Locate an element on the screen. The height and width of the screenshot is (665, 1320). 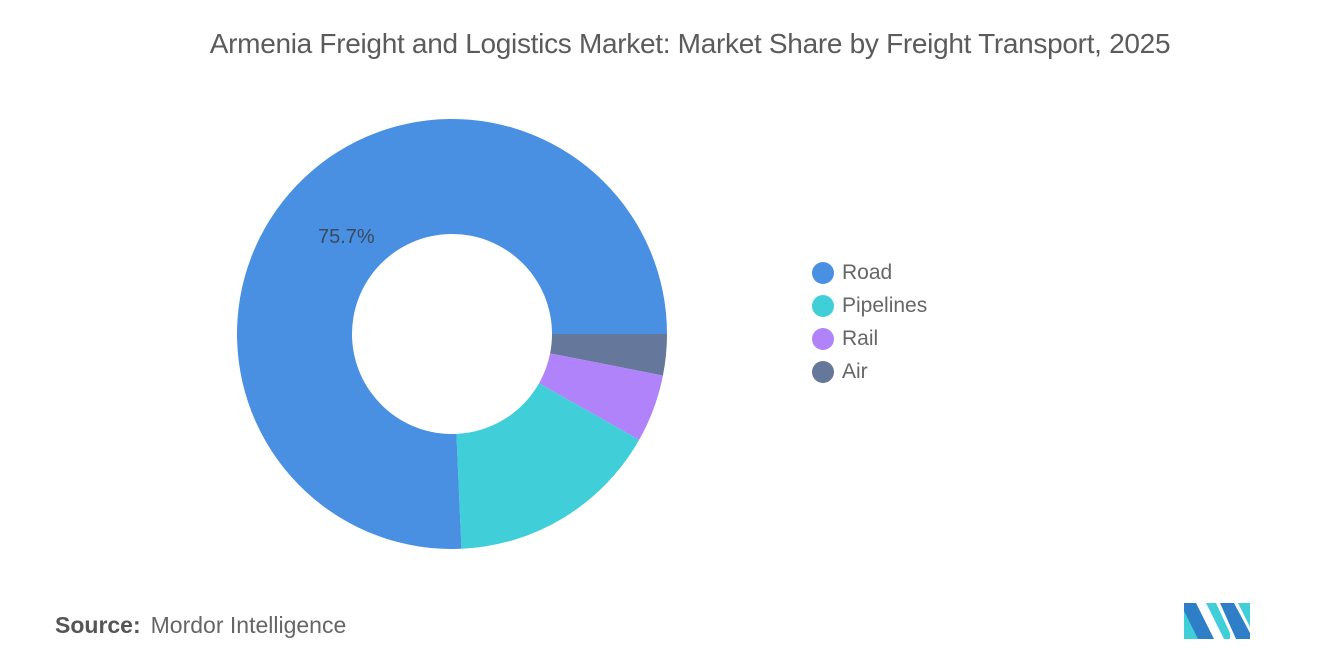
road-swatch-icon is located at coordinates (823, 272).